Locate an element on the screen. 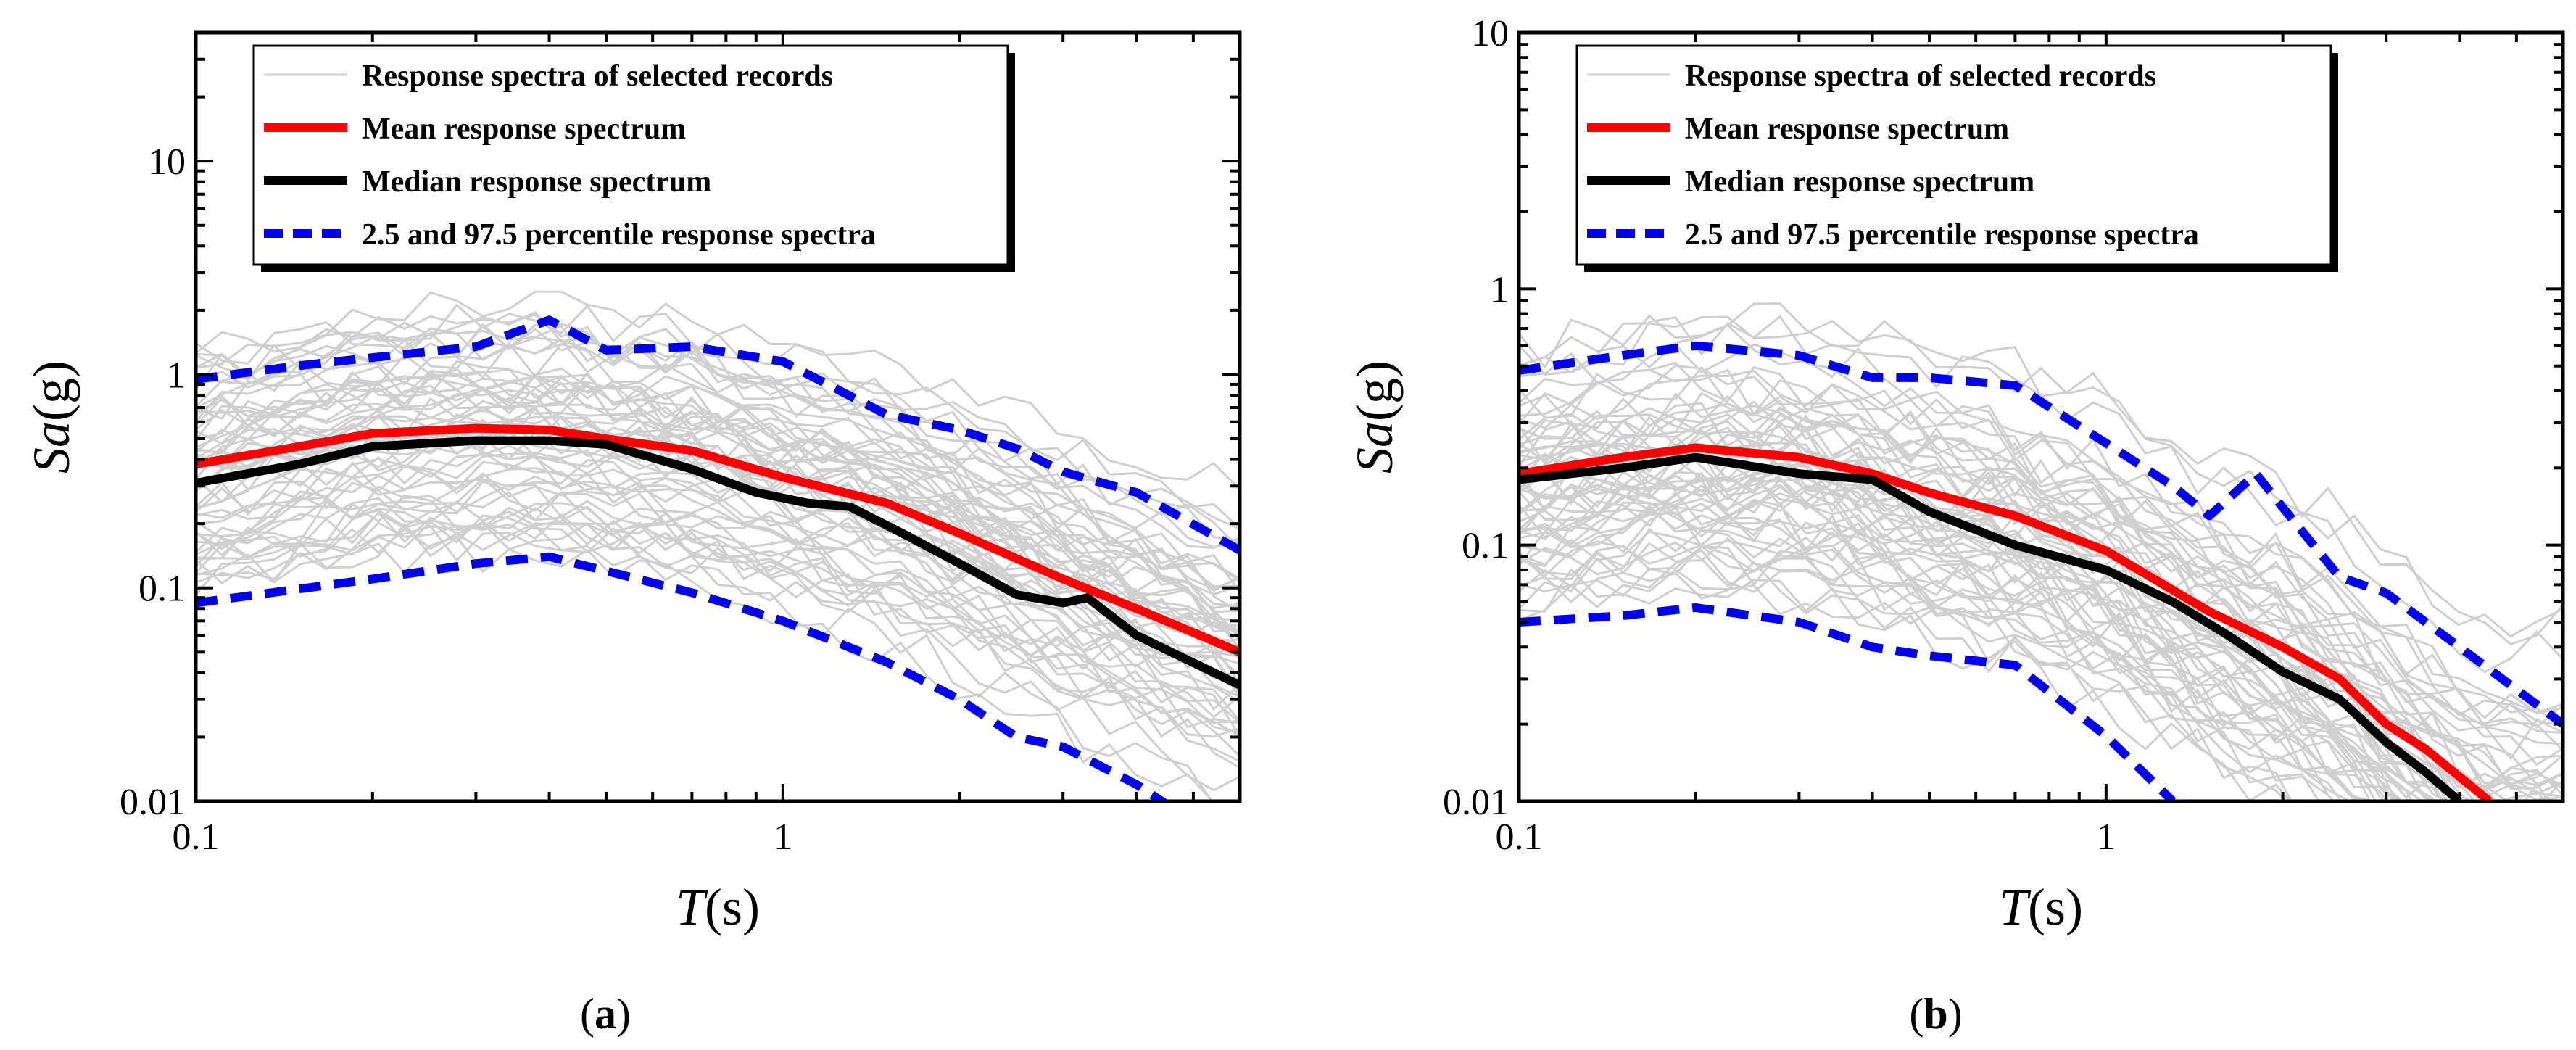  panel-label: (b) is located at coordinates (1936, 1014).